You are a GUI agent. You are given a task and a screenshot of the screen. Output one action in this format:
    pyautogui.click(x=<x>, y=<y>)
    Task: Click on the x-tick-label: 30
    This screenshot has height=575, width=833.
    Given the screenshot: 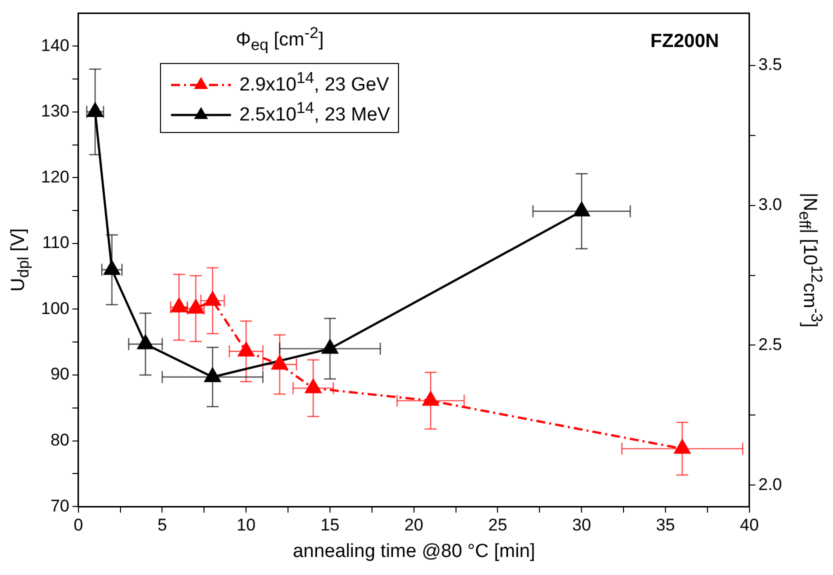 What is the action you would take?
    pyautogui.click(x=582, y=524)
    